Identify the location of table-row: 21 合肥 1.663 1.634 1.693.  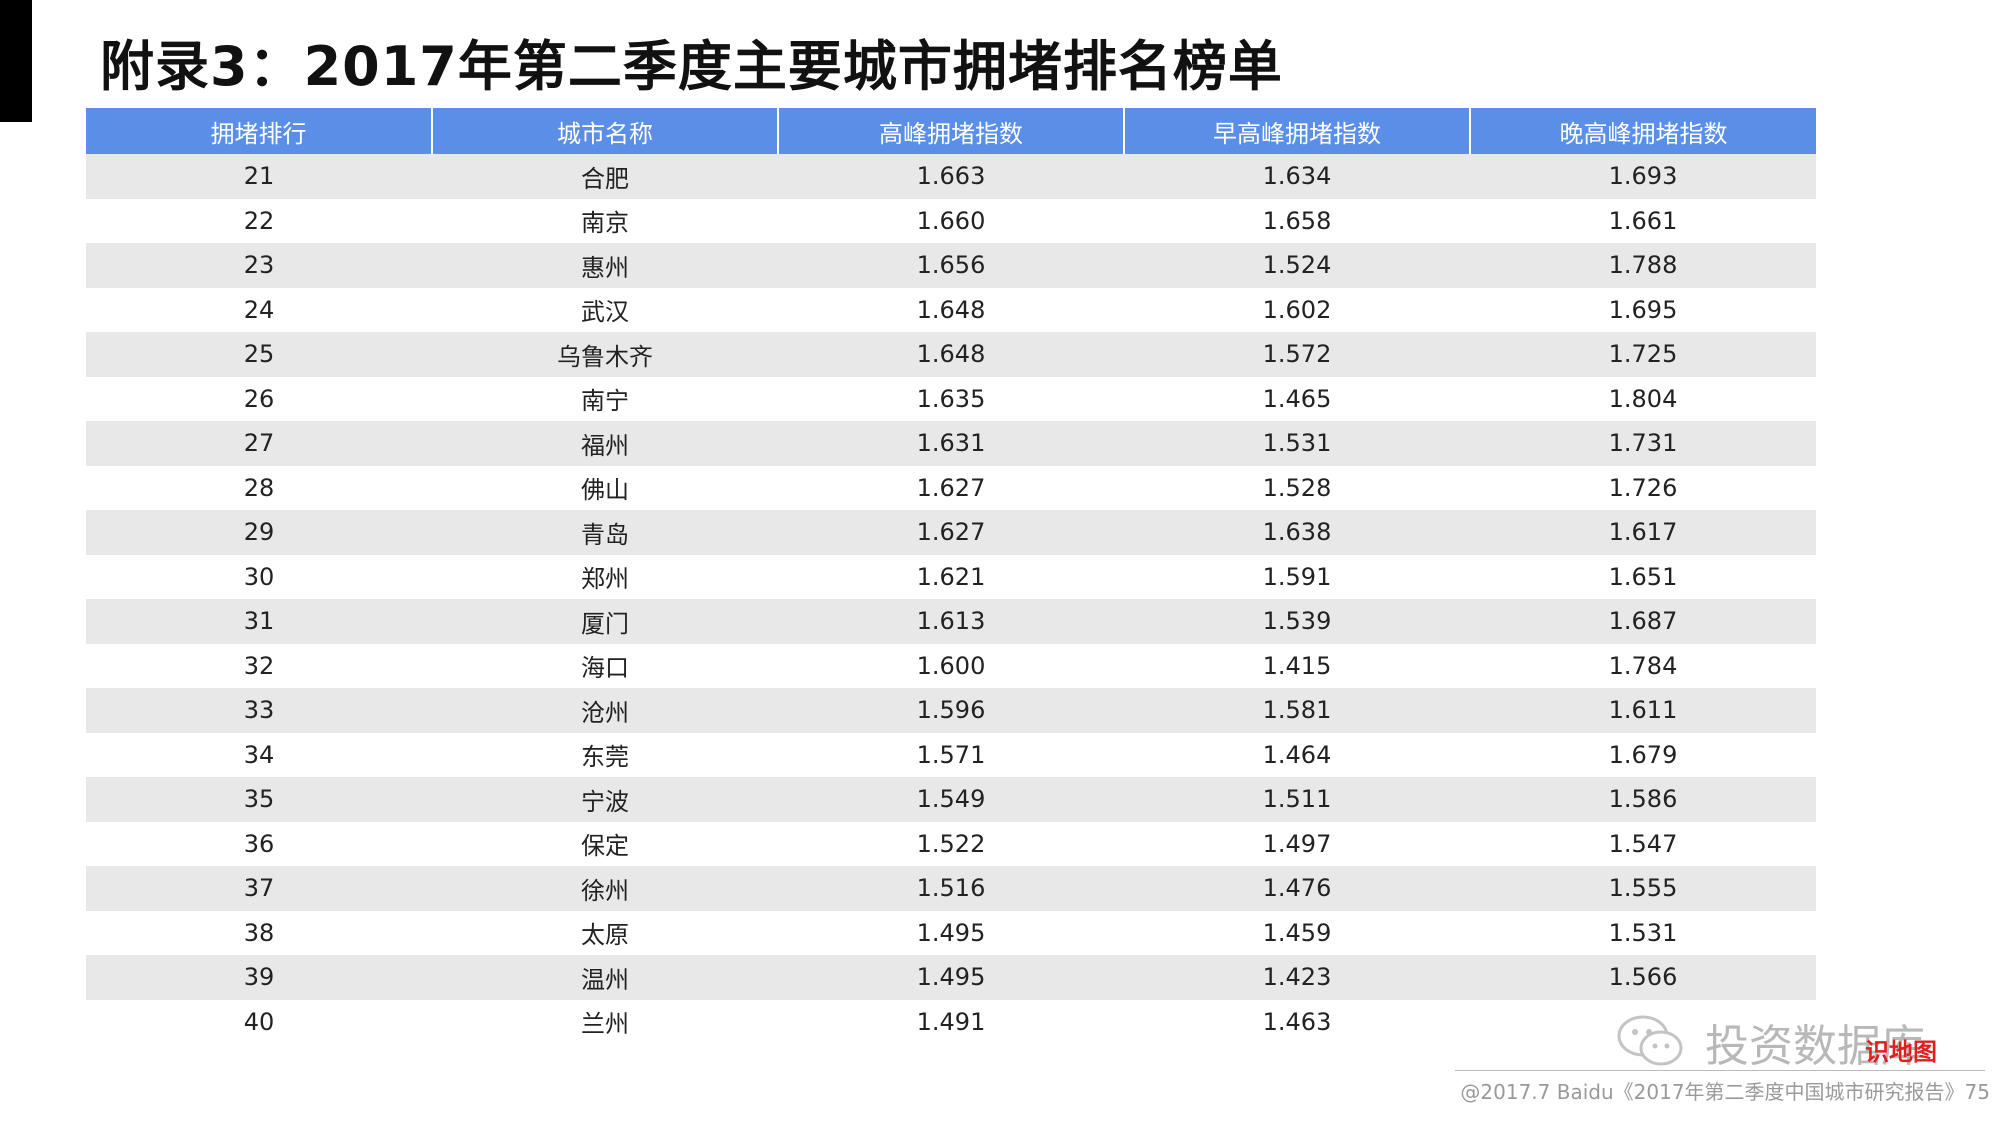
(951, 176).